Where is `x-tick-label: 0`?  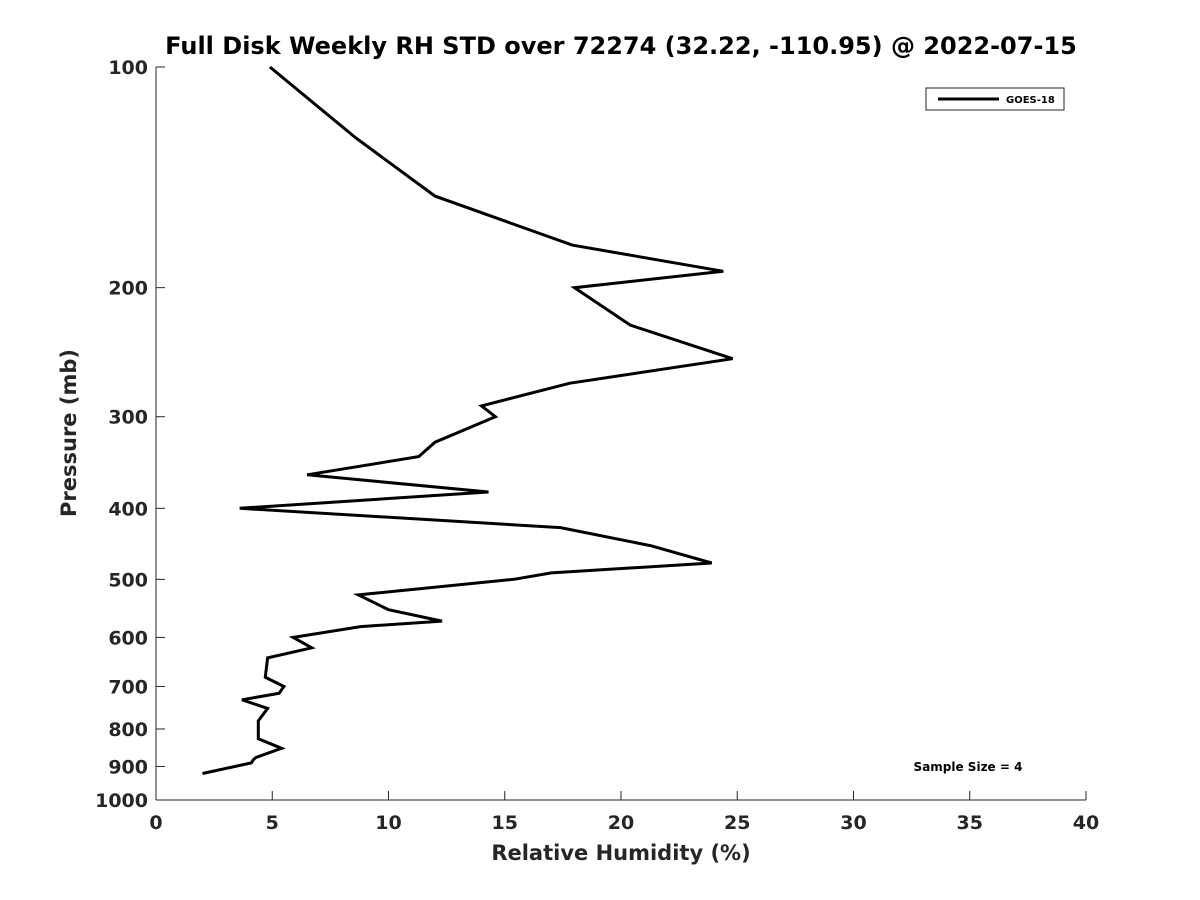
x-tick-label: 0 is located at coordinates (155, 823).